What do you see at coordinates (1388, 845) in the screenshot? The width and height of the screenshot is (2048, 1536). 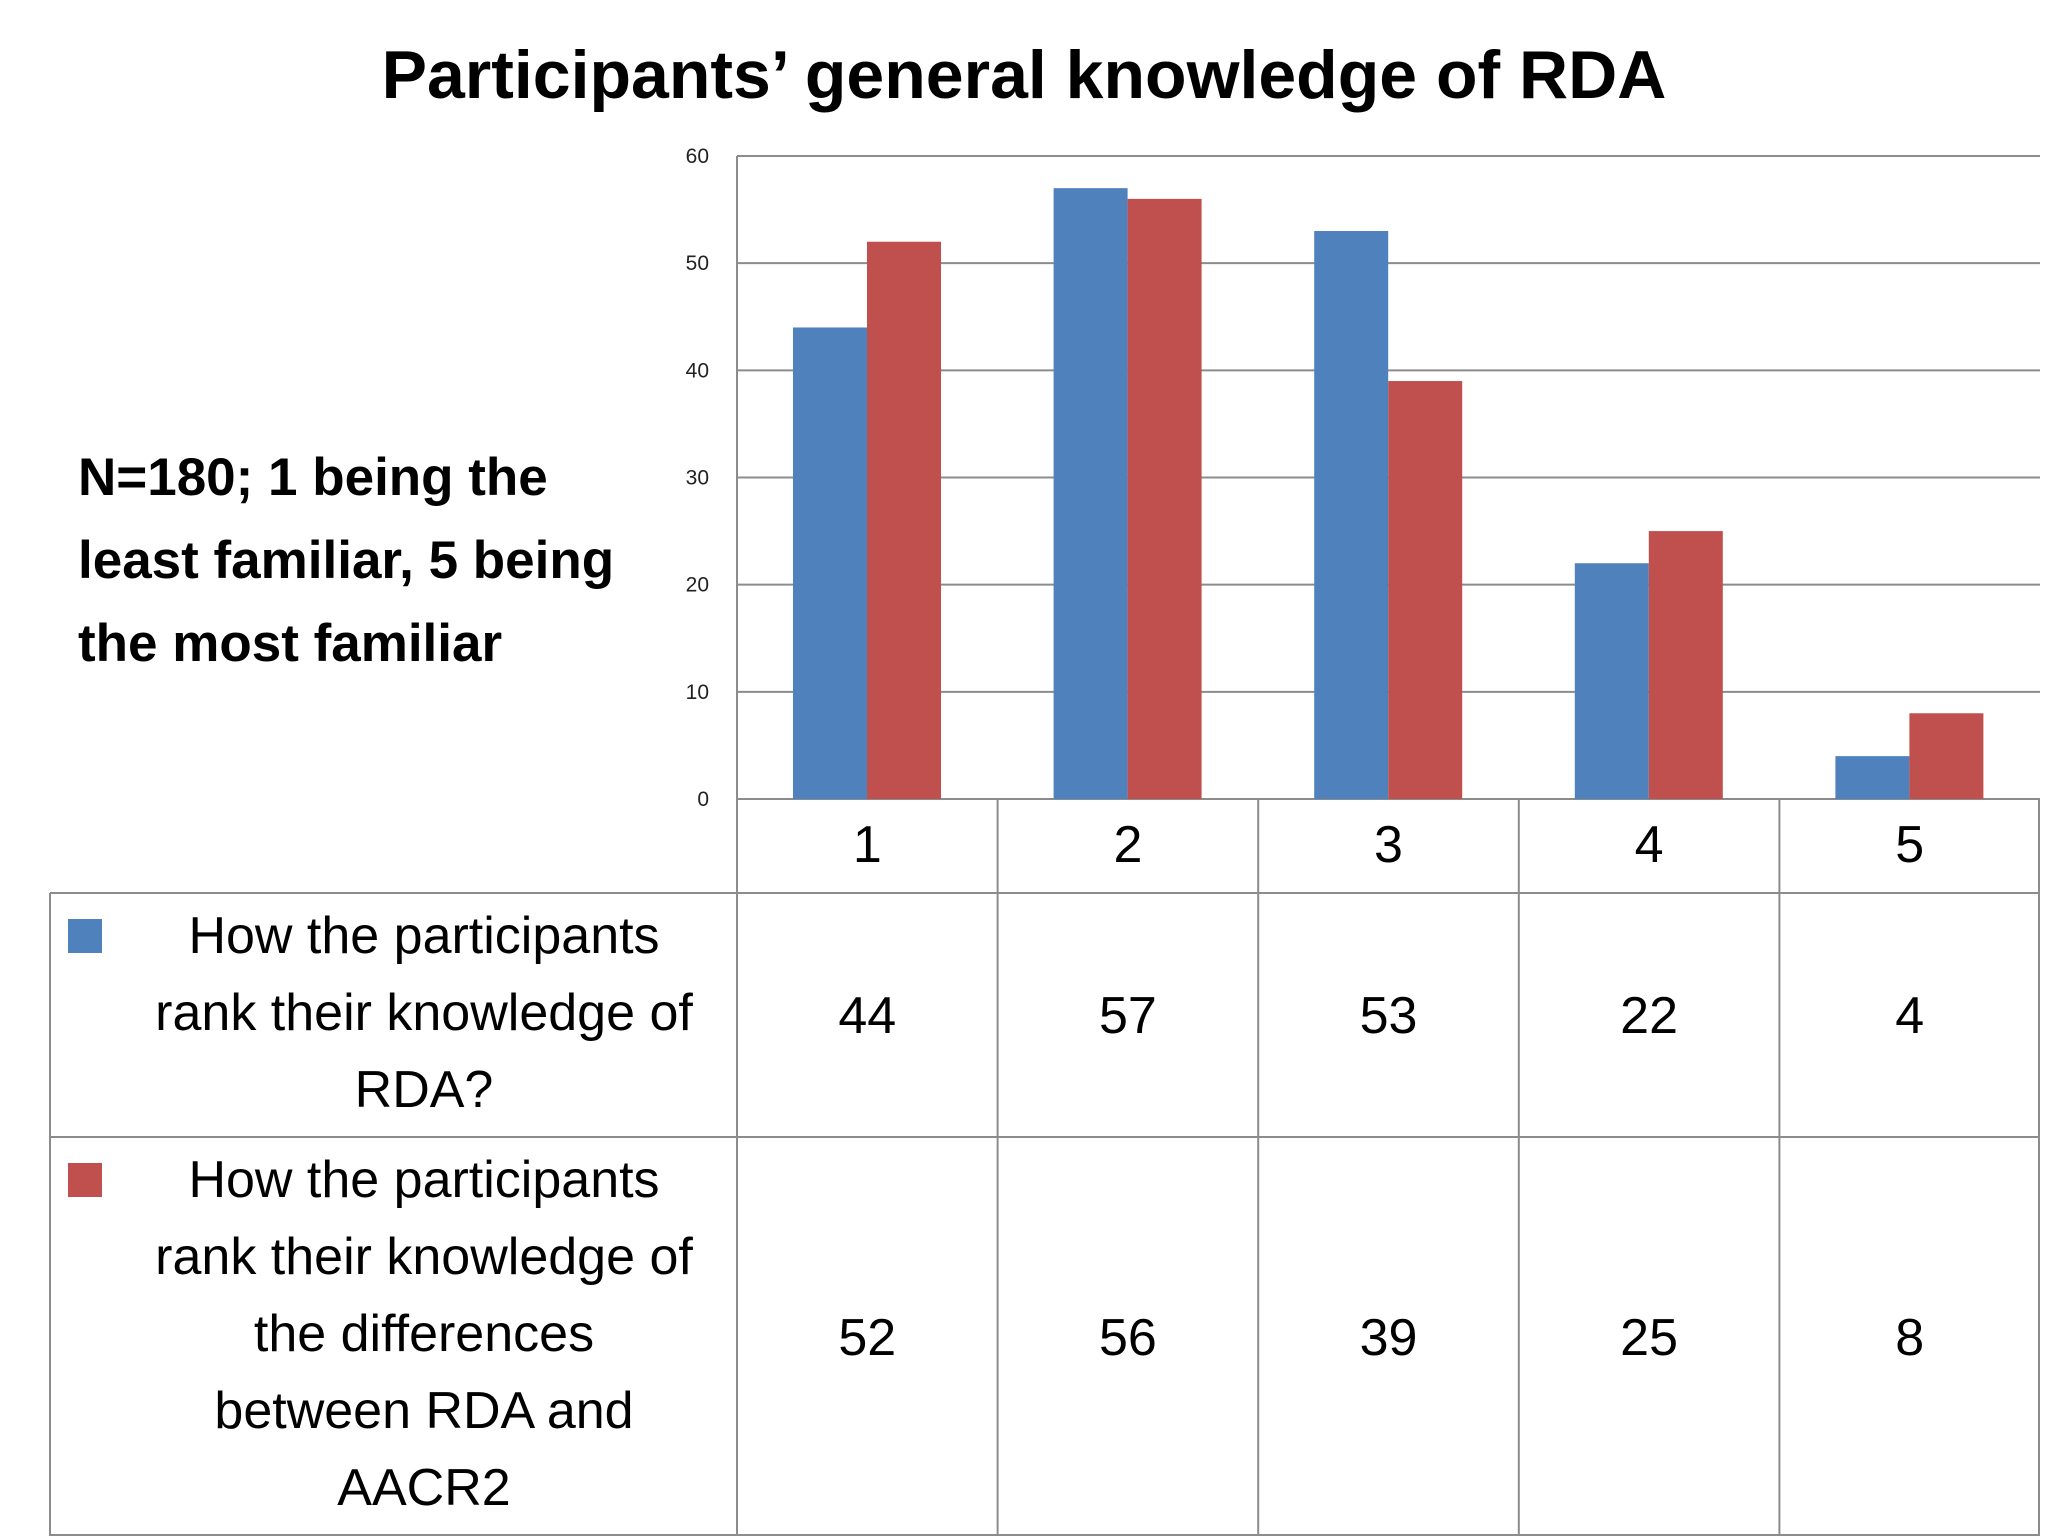 I see `x-category-label: 3` at bounding box center [1388, 845].